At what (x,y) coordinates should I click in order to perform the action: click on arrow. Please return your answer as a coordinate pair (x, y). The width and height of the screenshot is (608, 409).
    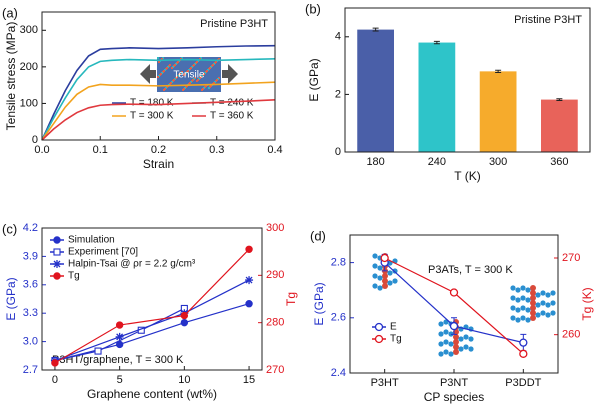
    Looking at the image, I should click on (148, 74).